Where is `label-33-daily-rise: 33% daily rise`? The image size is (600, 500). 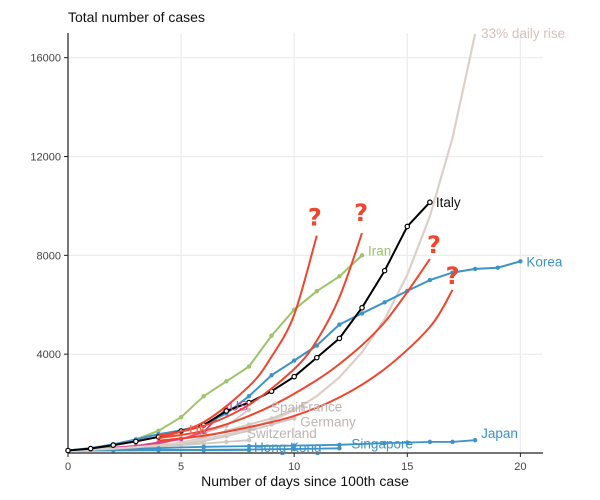
label-33-daily-rise: 33% daily rise is located at coordinates (523, 33).